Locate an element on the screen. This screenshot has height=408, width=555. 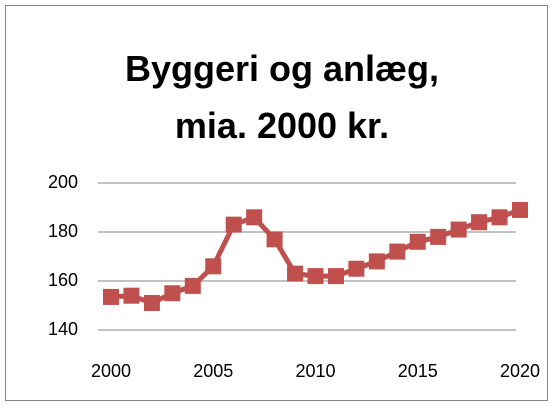
x-tick-label: 2015 is located at coordinates (418, 371).